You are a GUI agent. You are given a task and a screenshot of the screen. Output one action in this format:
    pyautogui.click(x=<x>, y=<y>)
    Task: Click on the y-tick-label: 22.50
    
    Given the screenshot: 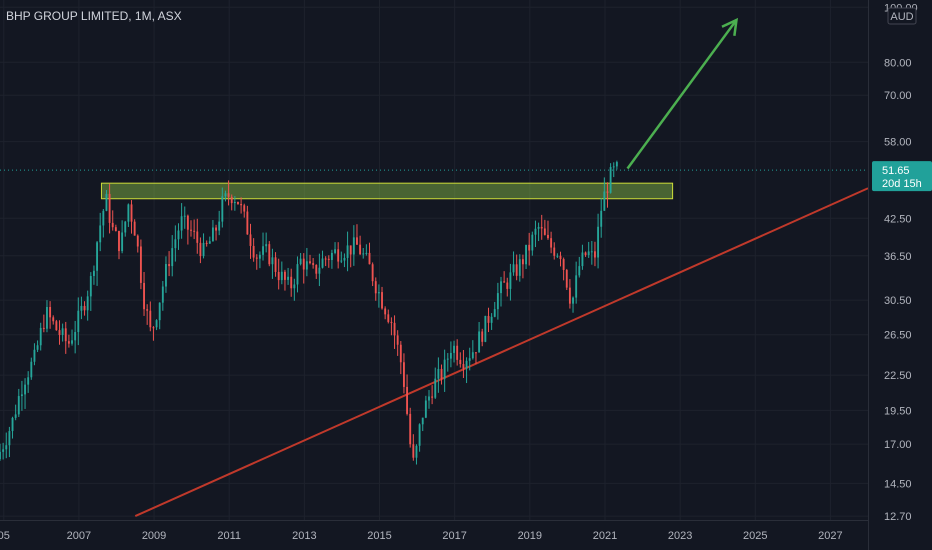 What is the action you would take?
    pyautogui.click(x=898, y=376)
    